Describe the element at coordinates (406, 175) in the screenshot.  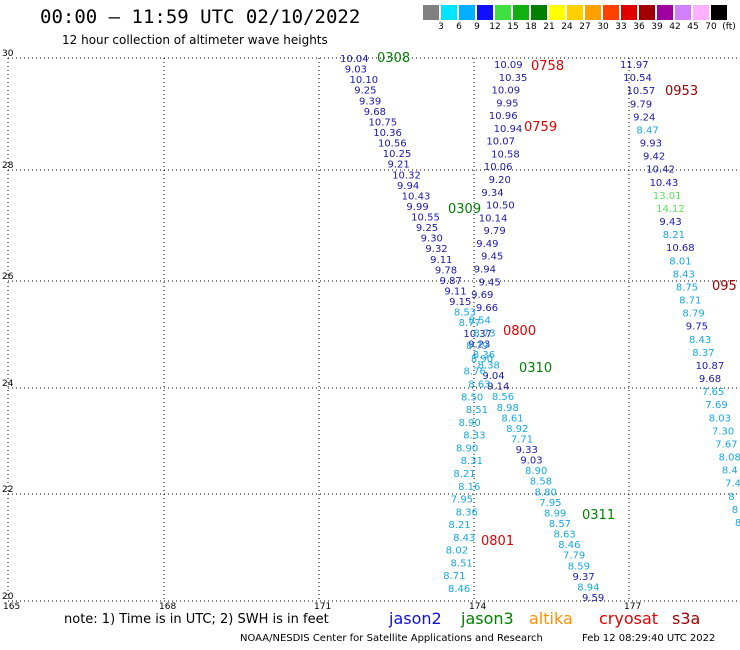
I see `swh-value: 10.32` at that location.